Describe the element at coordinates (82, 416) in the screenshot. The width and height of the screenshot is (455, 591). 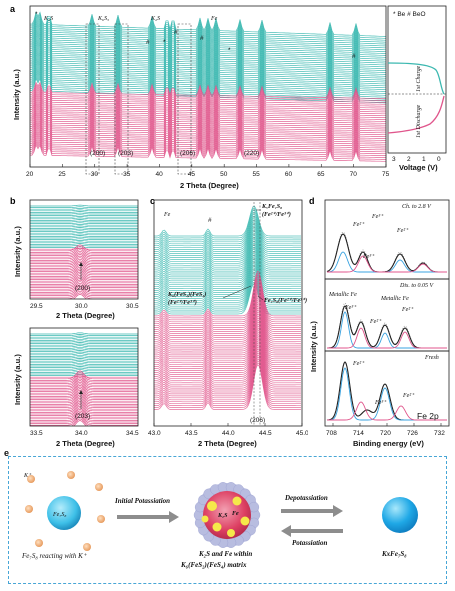
I see `b-bot-hkl: (203)` at that location.